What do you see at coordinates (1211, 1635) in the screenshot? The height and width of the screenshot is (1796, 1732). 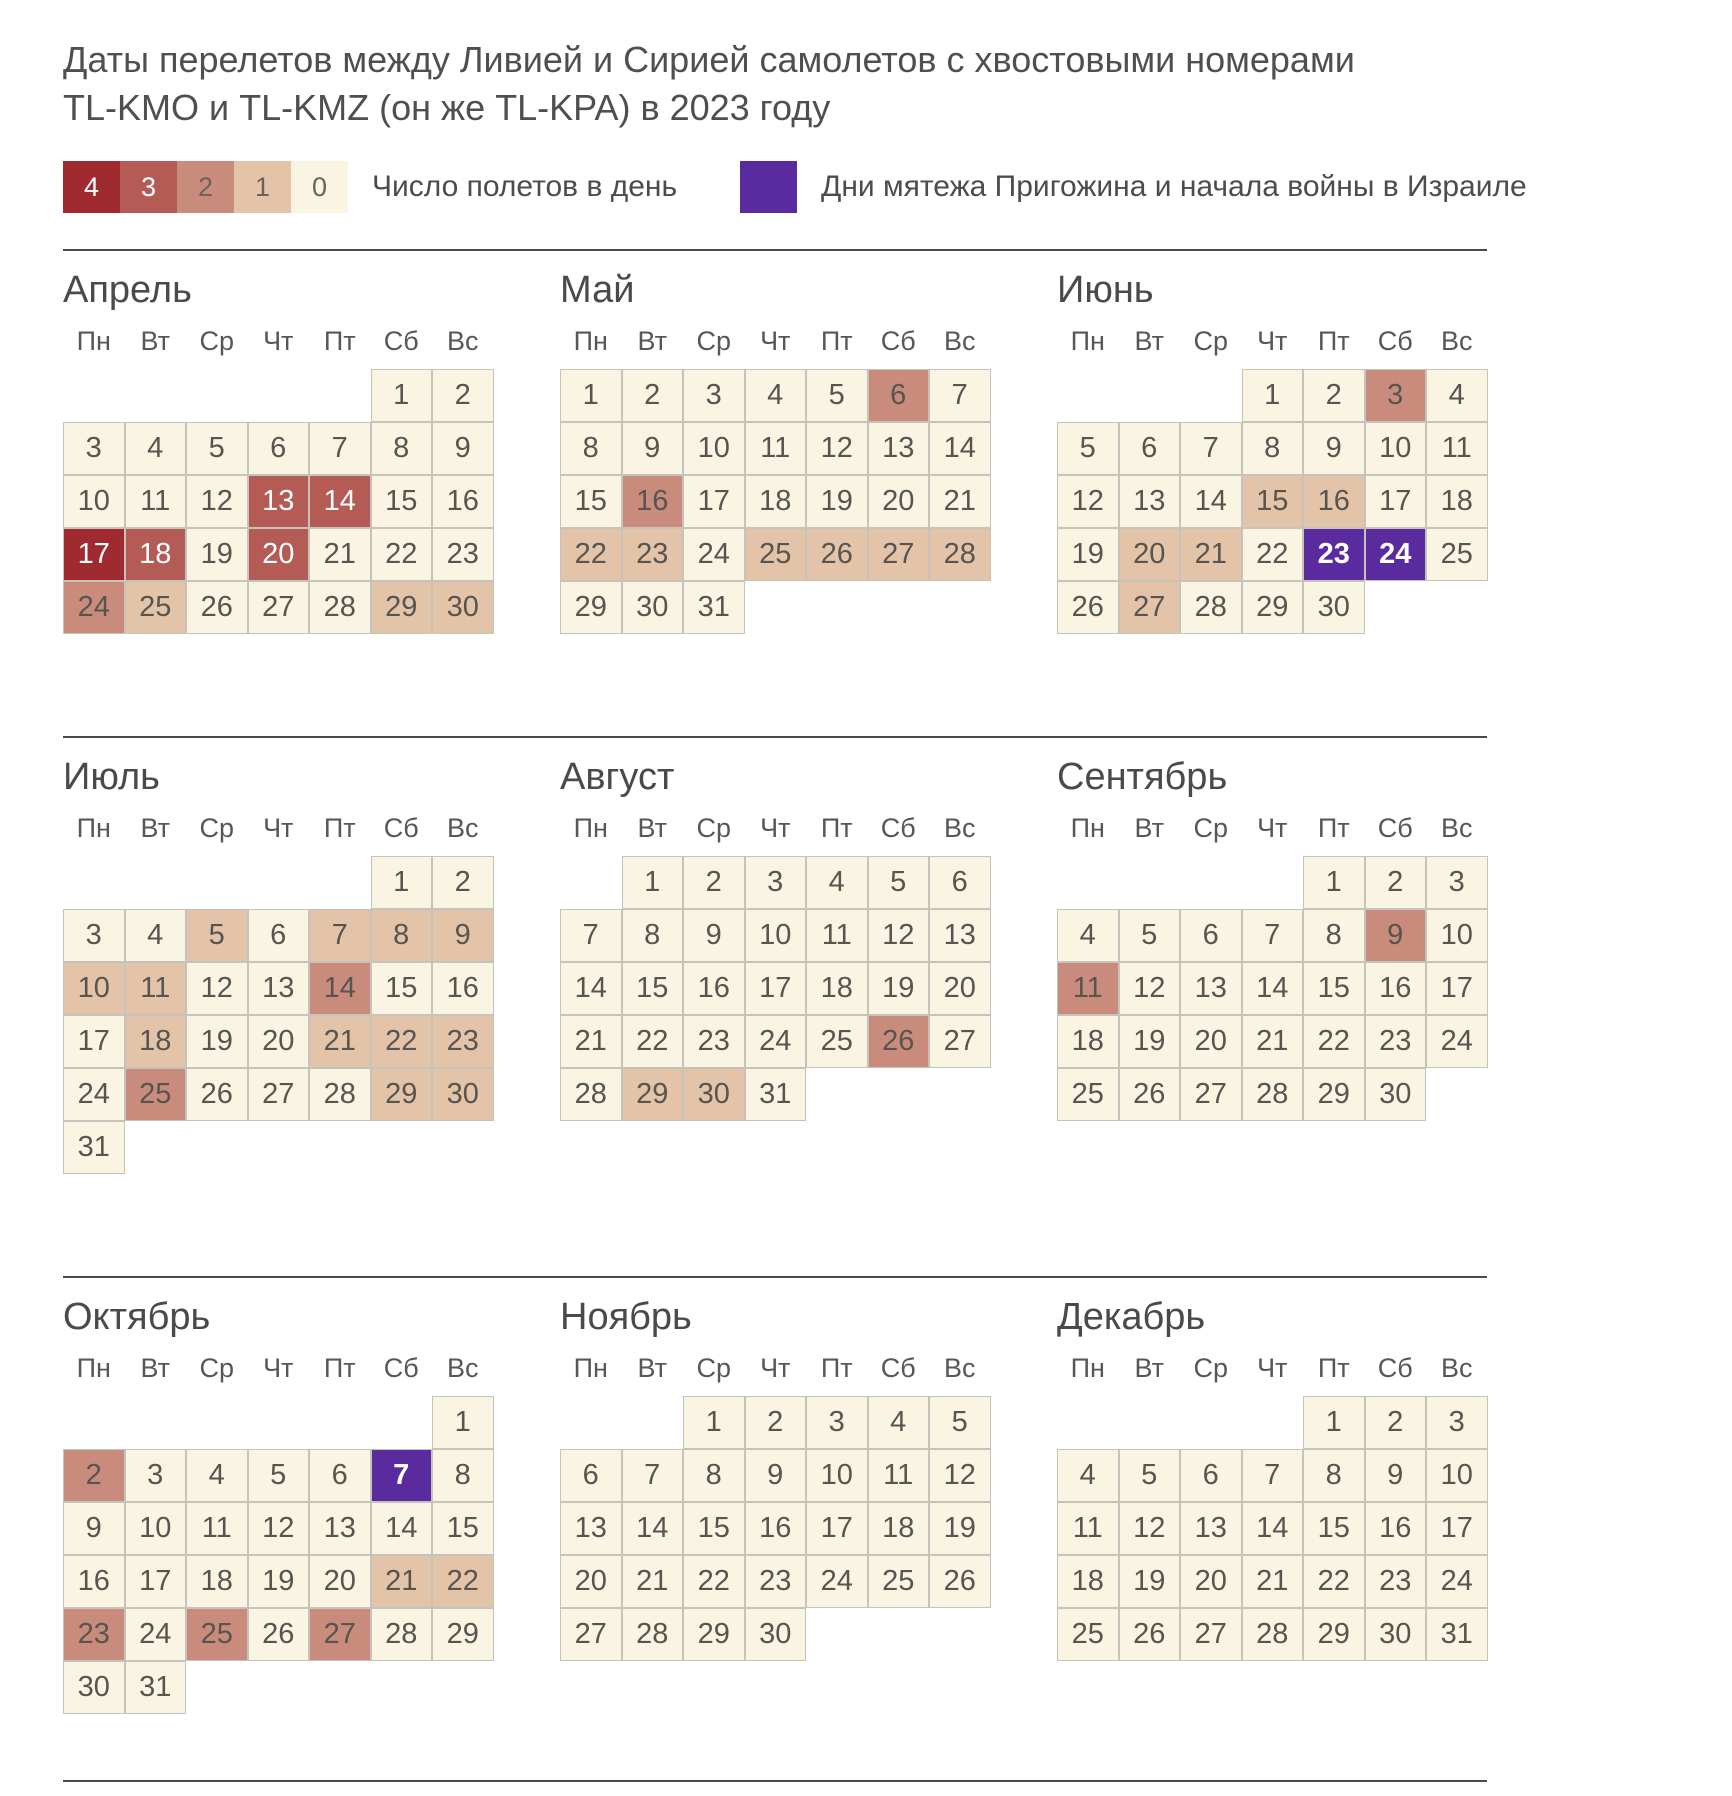 I see `day-cell: 27` at bounding box center [1211, 1635].